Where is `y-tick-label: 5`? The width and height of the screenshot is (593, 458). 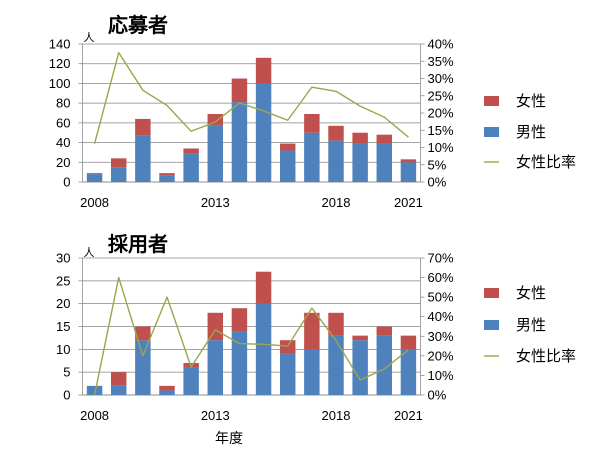 y-tick-label: 5 is located at coordinates (66, 372).